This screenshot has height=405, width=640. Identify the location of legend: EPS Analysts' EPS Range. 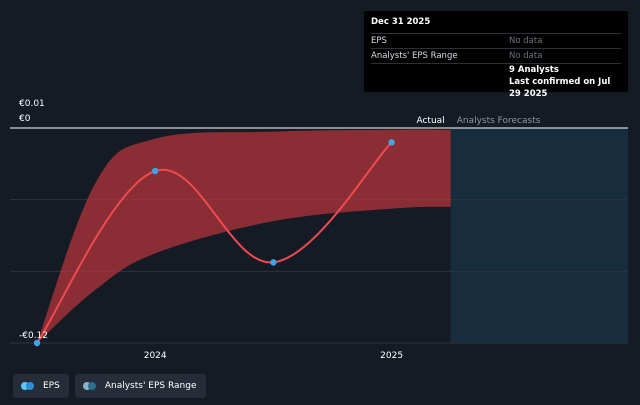
(109, 386).